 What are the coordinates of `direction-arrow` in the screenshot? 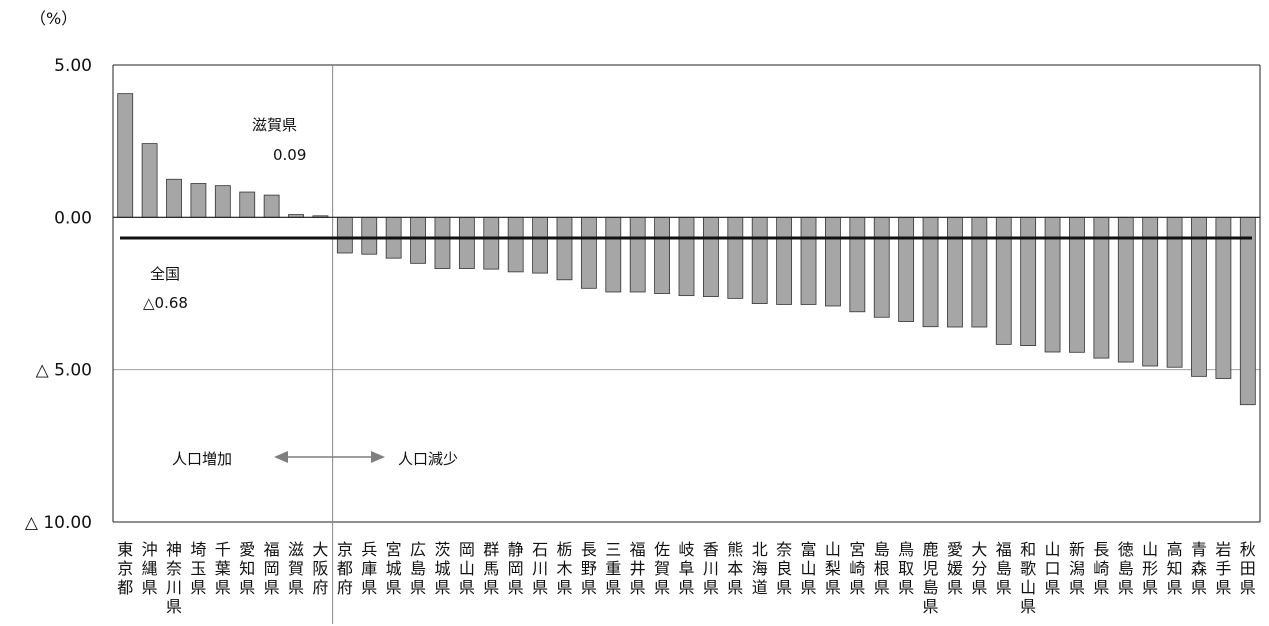 It's located at (329, 457).